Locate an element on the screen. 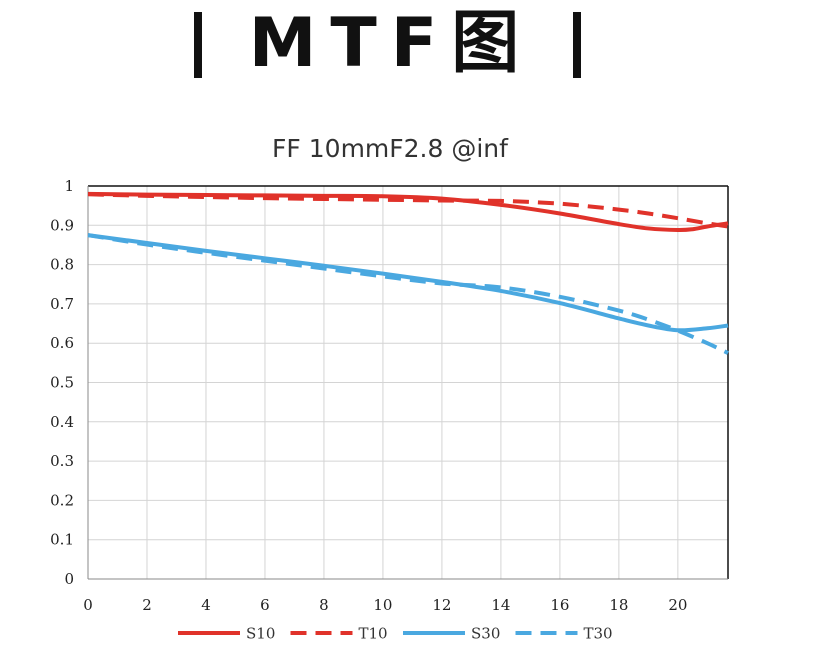  y-tick-label: 0.7 is located at coordinates (62, 304).